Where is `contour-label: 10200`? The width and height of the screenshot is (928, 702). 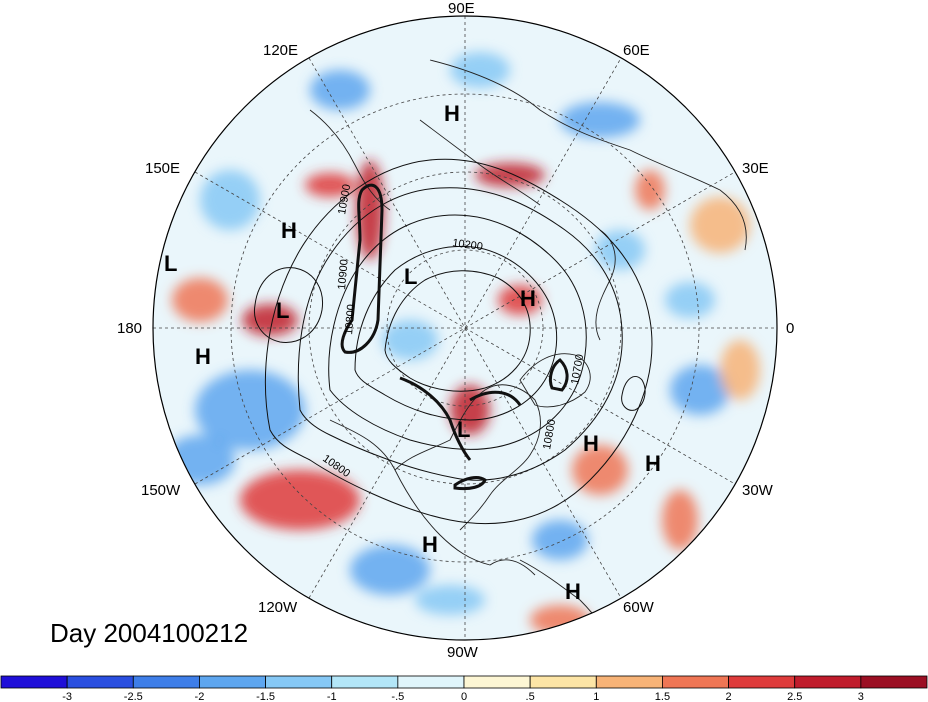 contour-label: 10200 is located at coordinates (468, 245).